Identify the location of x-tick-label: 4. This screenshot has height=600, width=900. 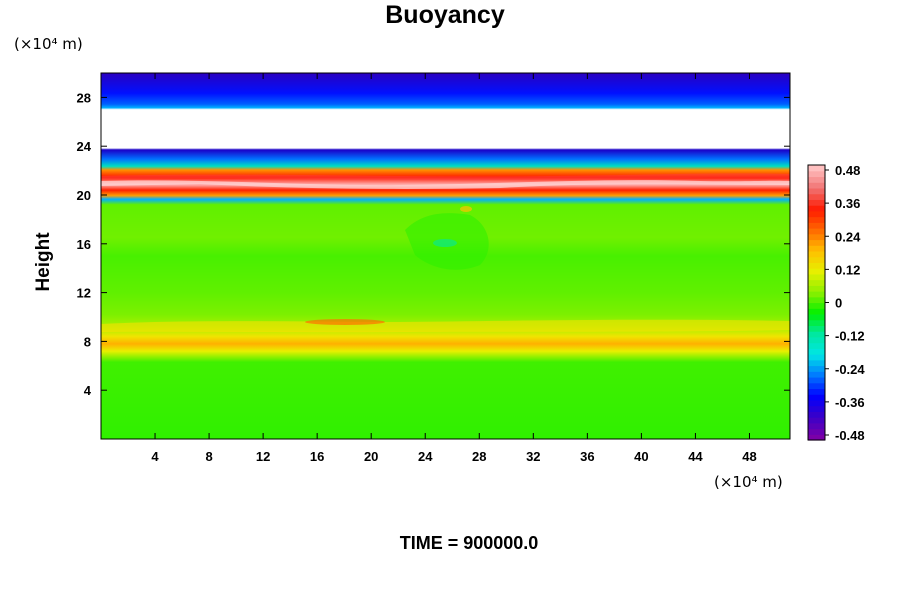
(155, 456).